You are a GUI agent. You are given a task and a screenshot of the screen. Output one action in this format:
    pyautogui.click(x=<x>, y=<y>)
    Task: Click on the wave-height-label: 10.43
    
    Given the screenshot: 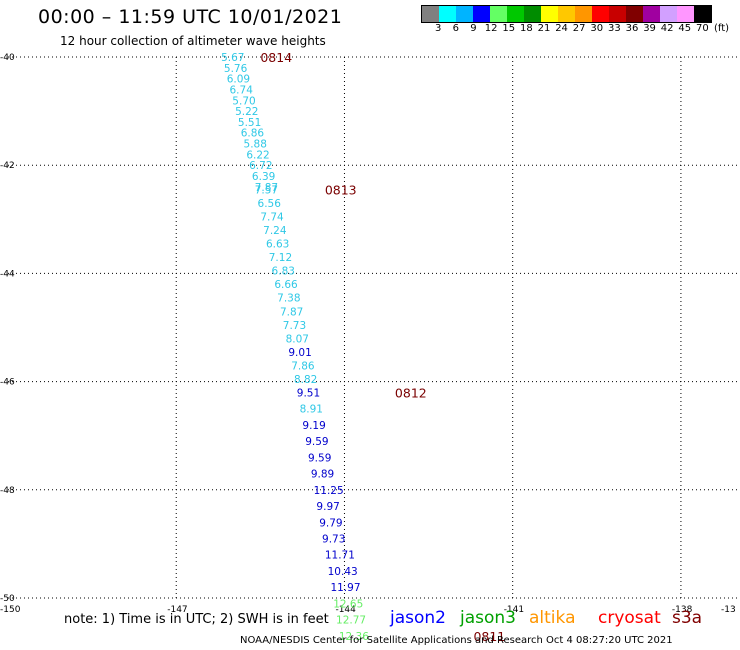 What is the action you would take?
    pyautogui.click(x=343, y=572)
    